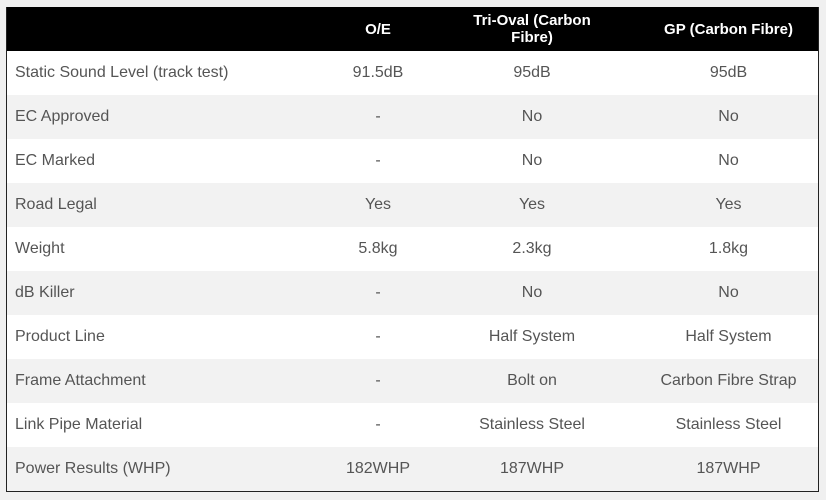 The image size is (826, 500). What do you see at coordinates (412, 205) in the screenshot?
I see `table-row: Road Legal Yes Yes Yes` at bounding box center [412, 205].